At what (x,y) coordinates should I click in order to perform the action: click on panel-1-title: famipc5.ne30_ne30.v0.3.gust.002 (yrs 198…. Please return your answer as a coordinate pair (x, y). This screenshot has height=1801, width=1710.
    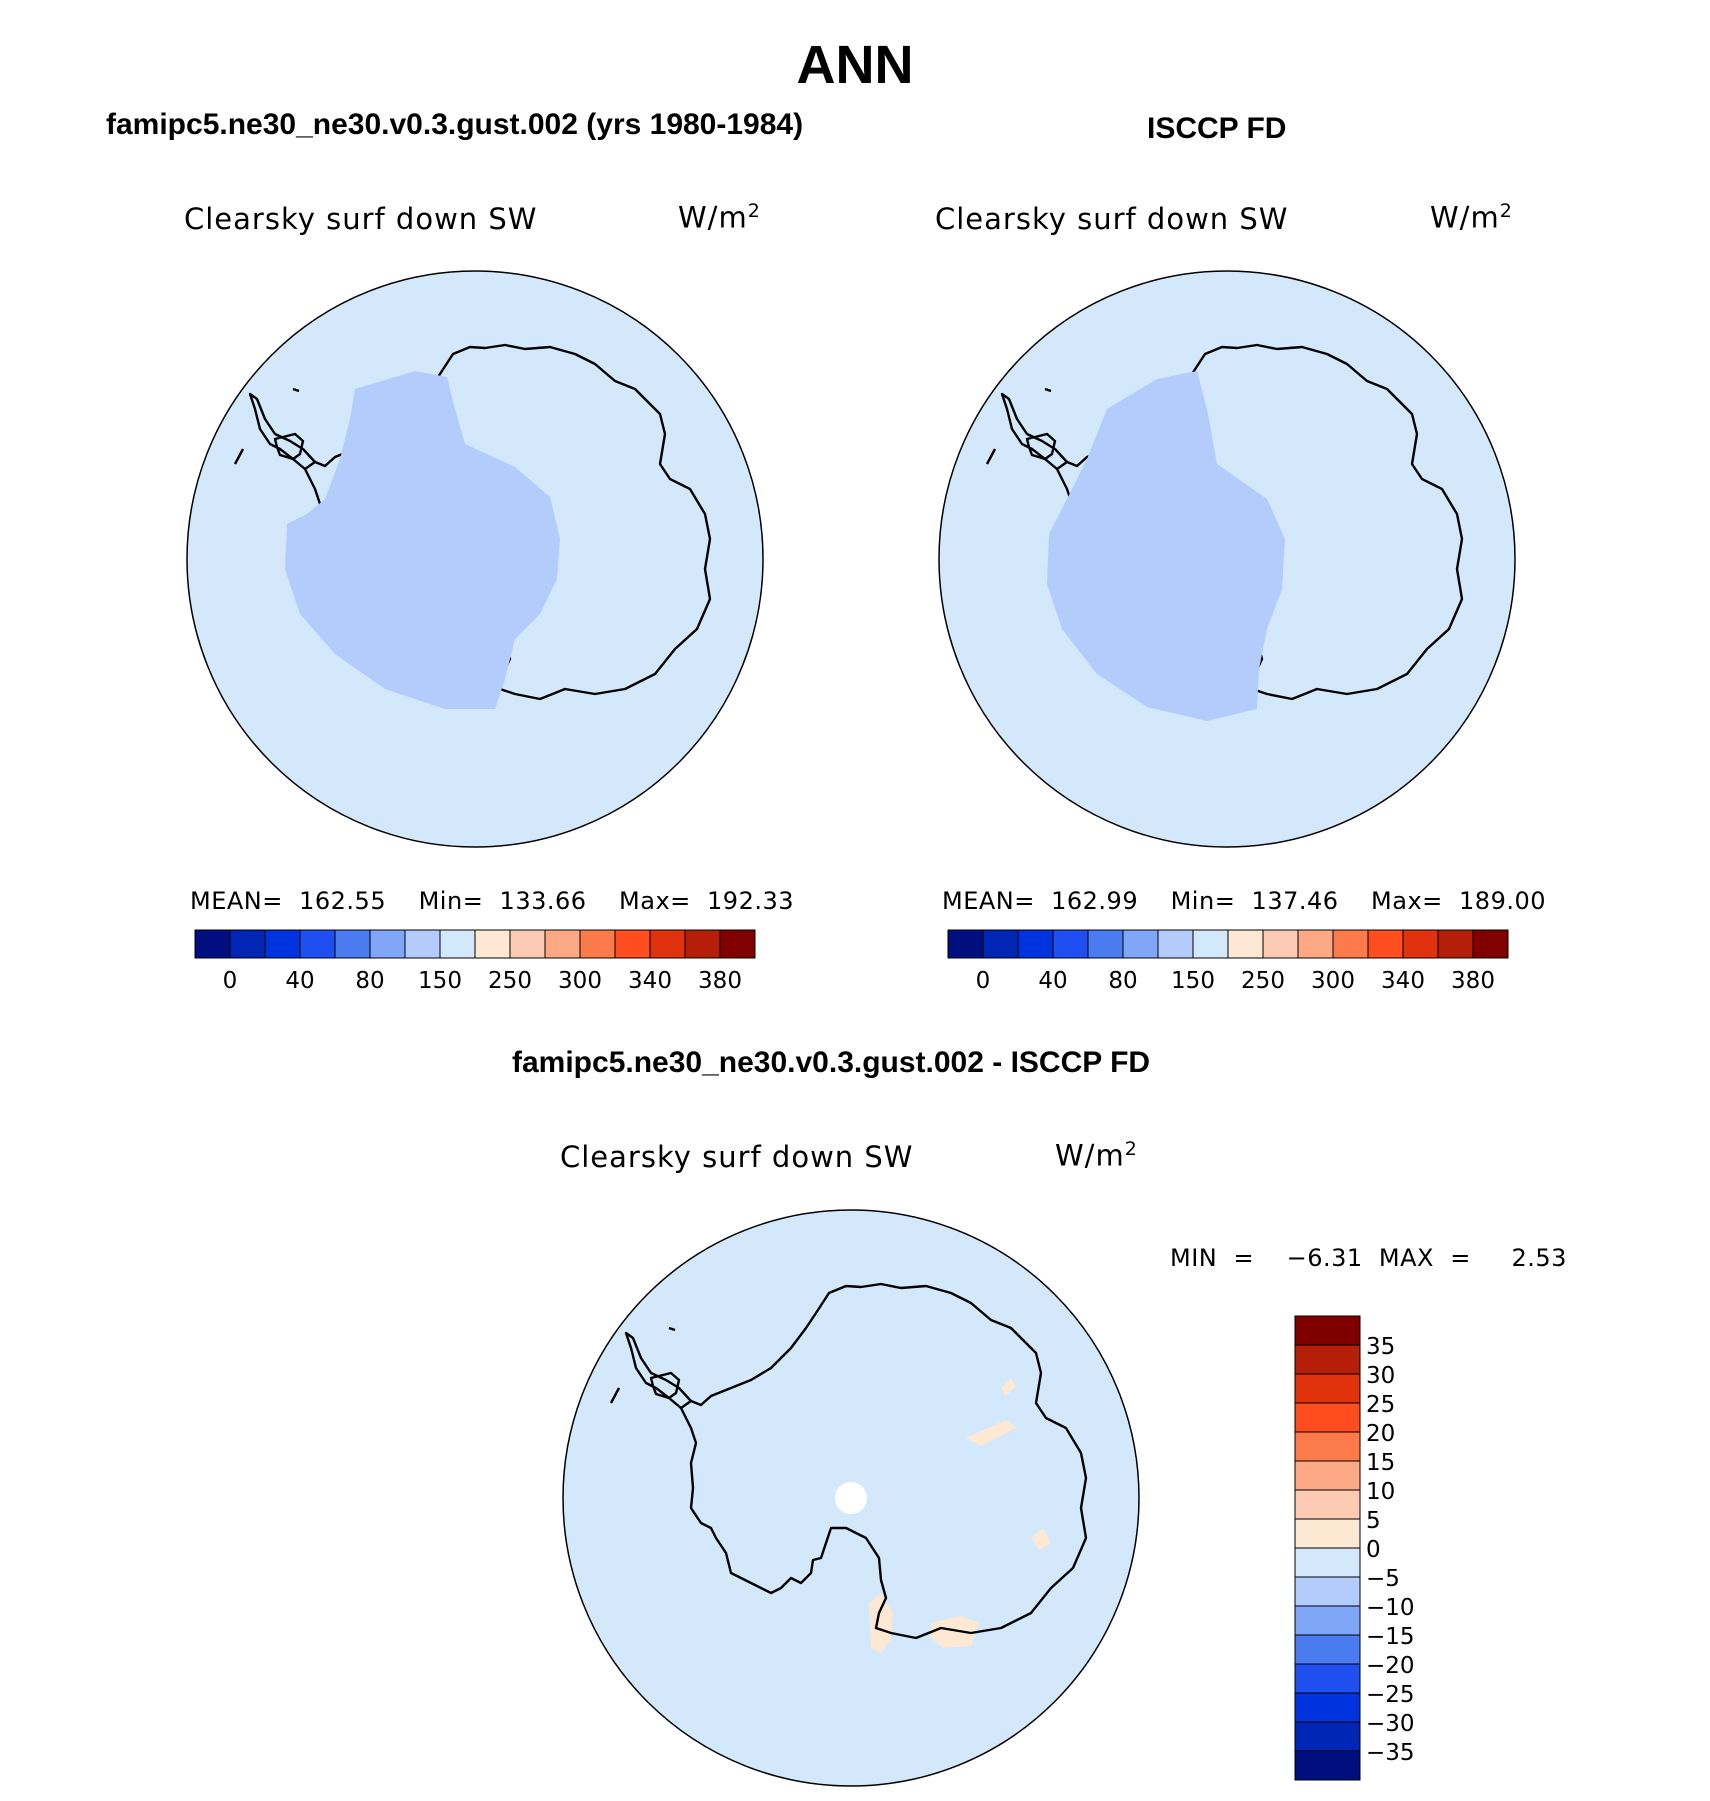
    Looking at the image, I should click on (455, 124).